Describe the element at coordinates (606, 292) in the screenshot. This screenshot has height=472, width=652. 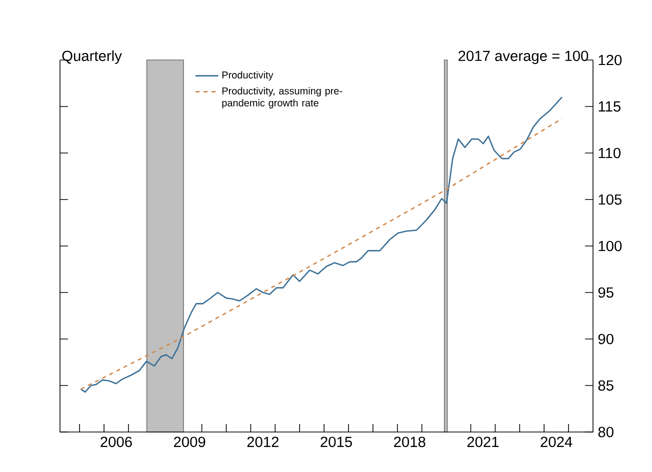
I see `y-tick-label: 95` at that location.